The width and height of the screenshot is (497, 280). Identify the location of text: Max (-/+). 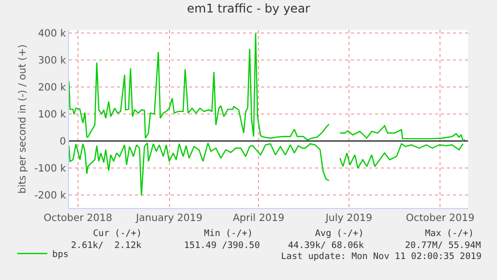
(449, 234).